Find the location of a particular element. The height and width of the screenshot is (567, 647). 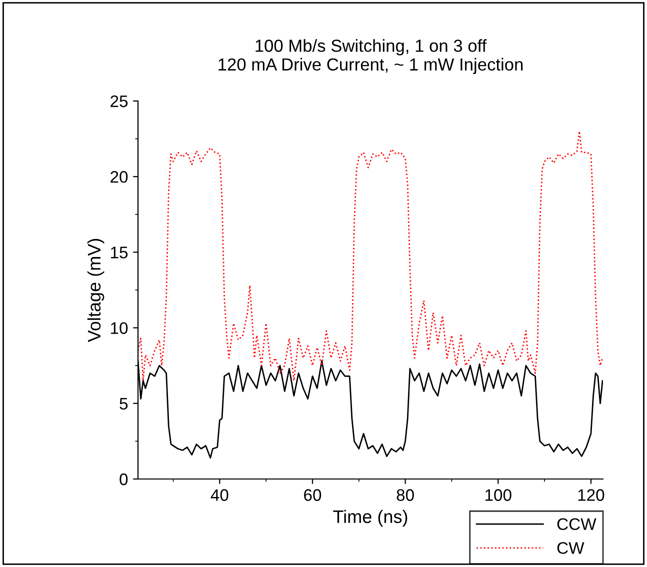

x-tick-label: 100 is located at coordinates (498, 495).